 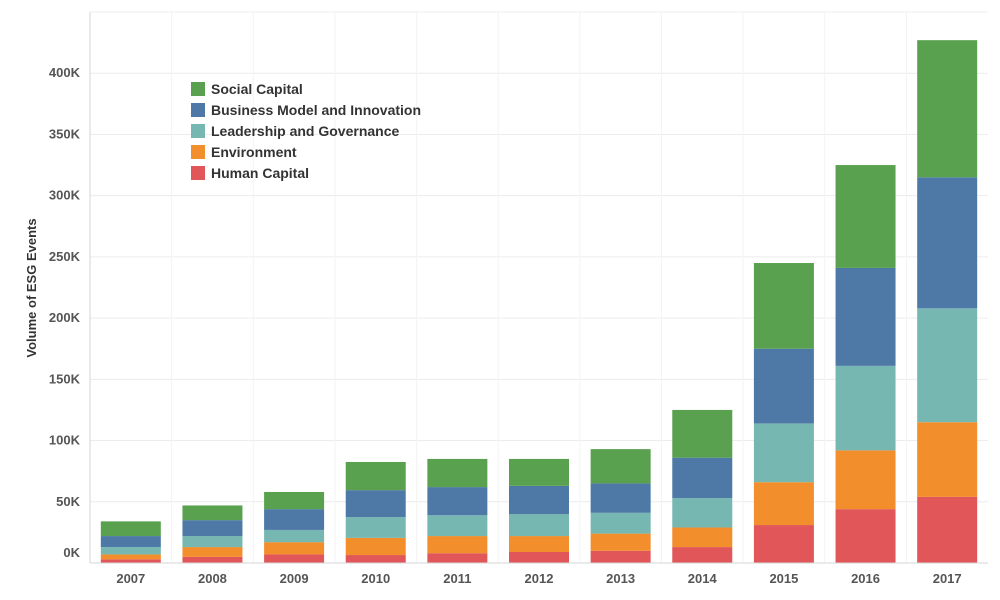 I want to click on x-tick-label: 2007, so click(x=130, y=578).